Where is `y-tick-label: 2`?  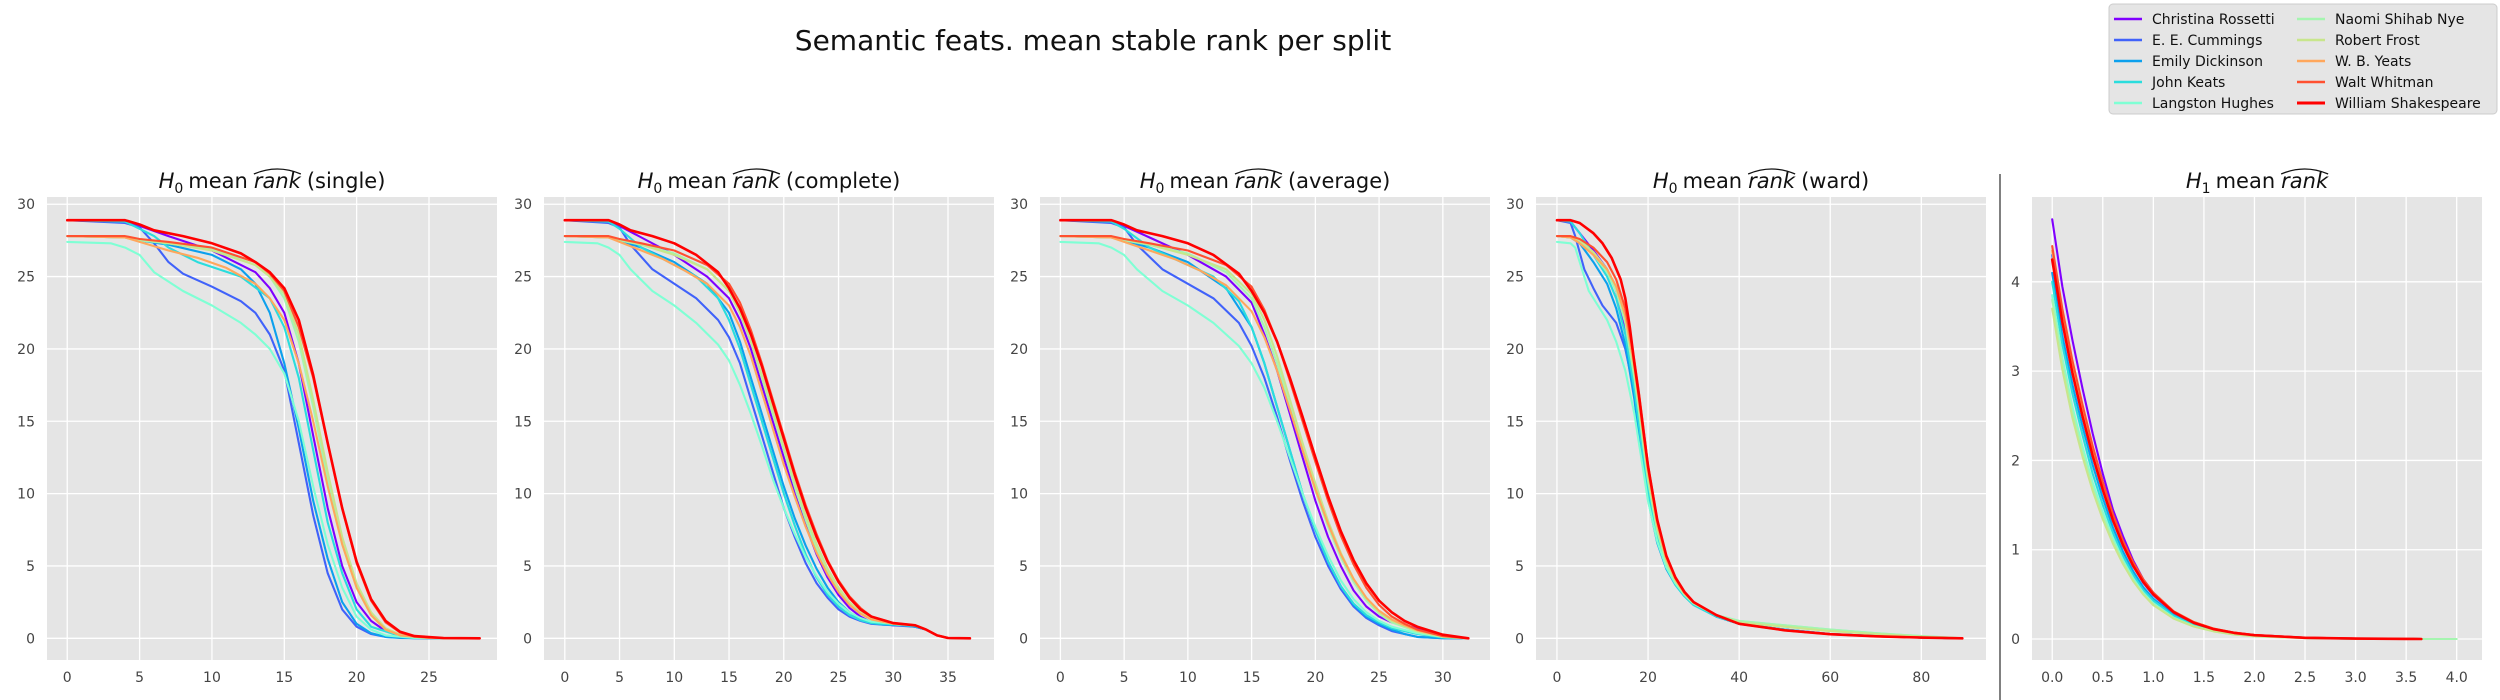 y-tick-label: 2 is located at coordinates (2015, 461).